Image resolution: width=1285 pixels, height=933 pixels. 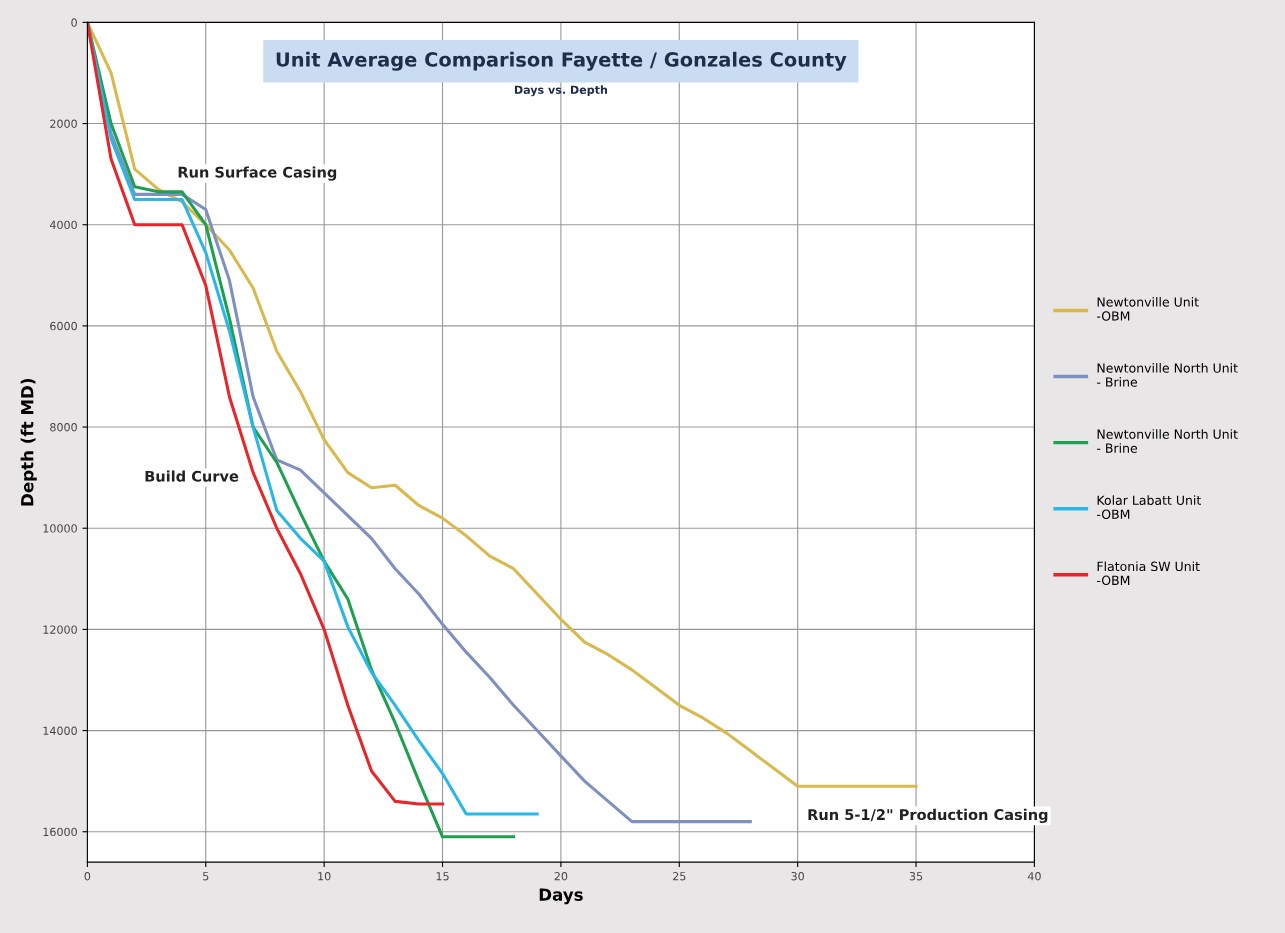 What do you see at coordinates (60, 528) in the screenshot?
I see `y-tick-label: 10000` at bounding box center [60, 528].